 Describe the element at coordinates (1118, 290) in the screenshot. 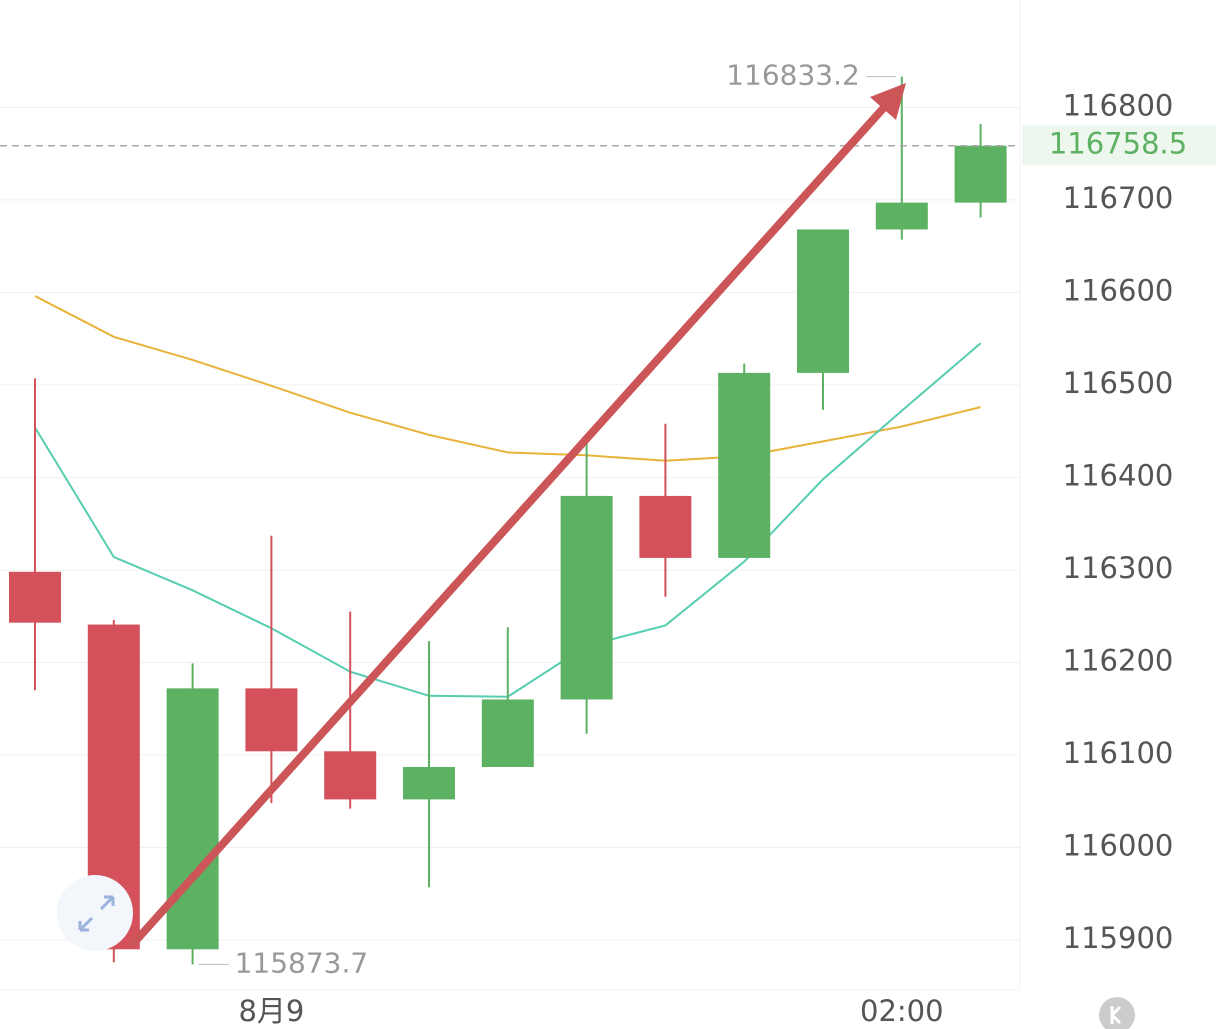

I see `y-tick-label: 116600` at that location.